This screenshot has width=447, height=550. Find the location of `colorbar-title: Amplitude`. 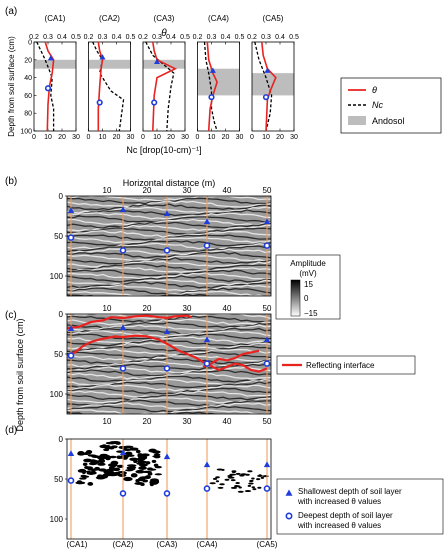

colorbar-title: Amplitude is located at coordinates (308, 263).